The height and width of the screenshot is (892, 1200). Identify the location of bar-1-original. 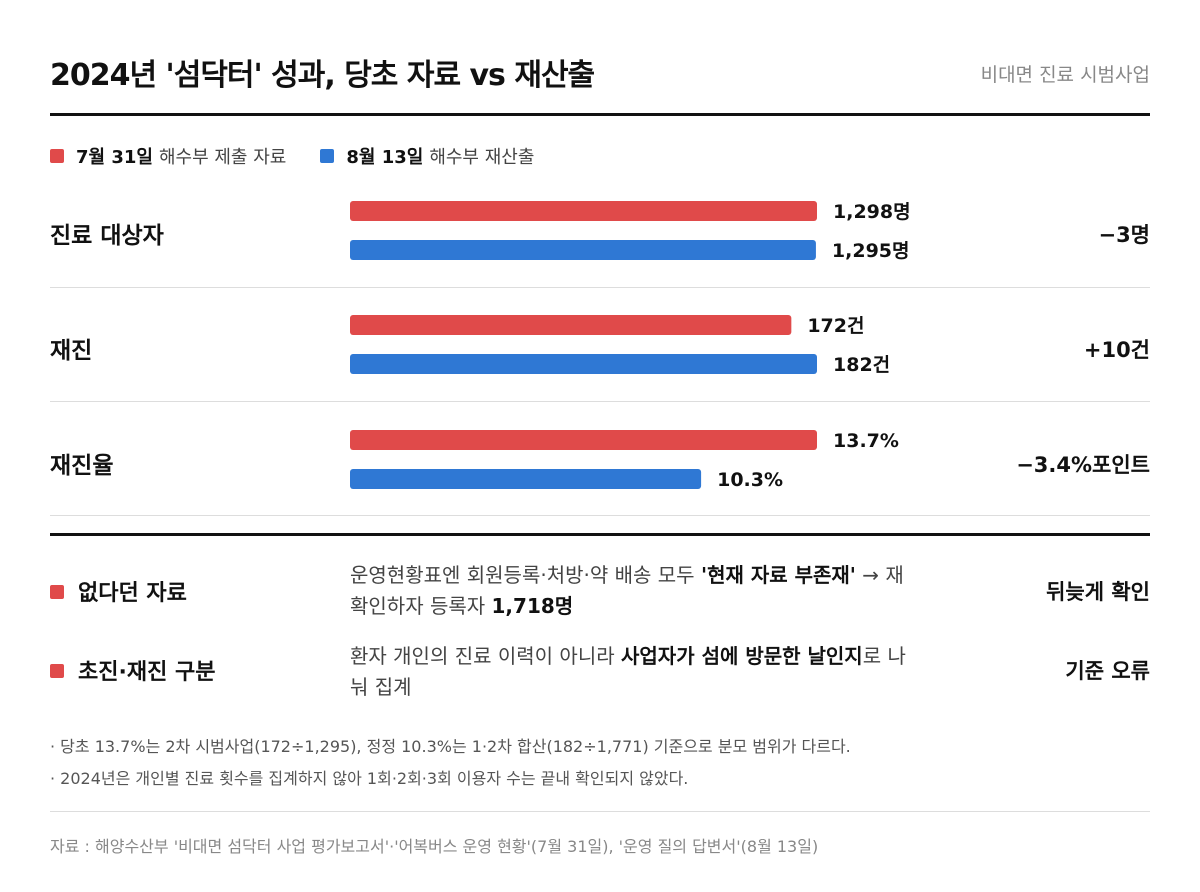
(571, 325).